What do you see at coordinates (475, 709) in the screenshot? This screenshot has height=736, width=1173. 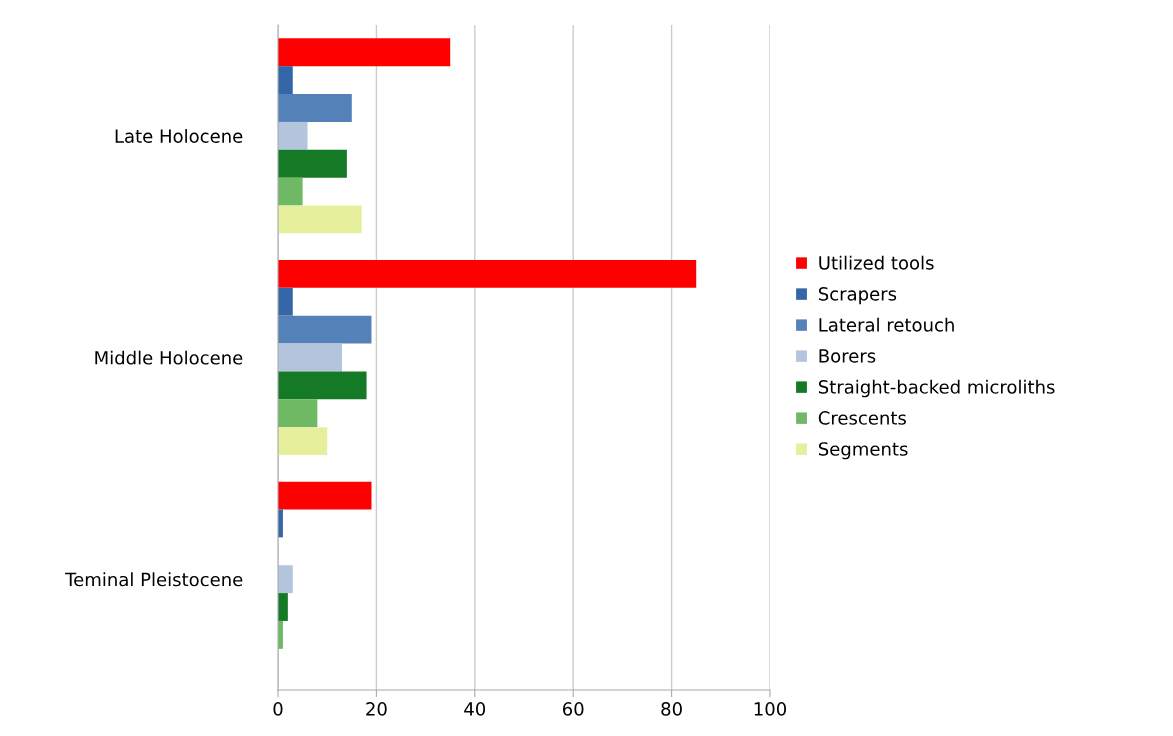 I see `x-tick-label: 40` at bounding box center [475, 709].